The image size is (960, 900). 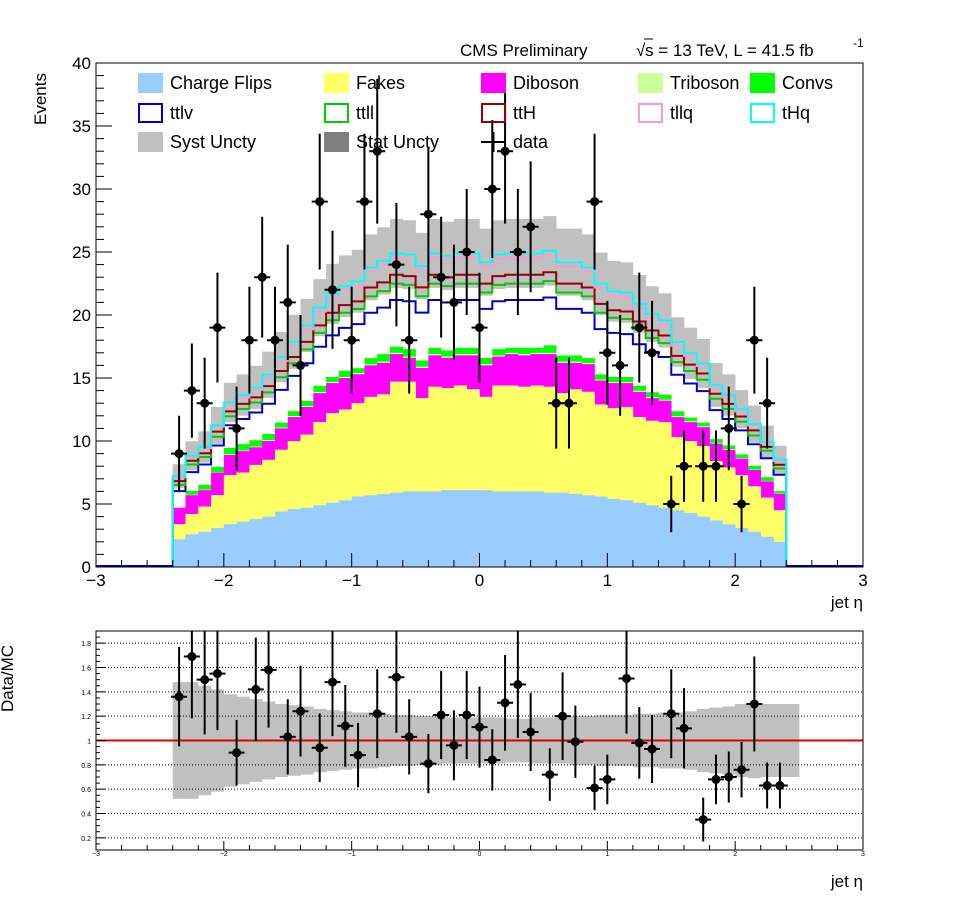 I want to click on y-tick-label: 30, so click(x=81, y=189).